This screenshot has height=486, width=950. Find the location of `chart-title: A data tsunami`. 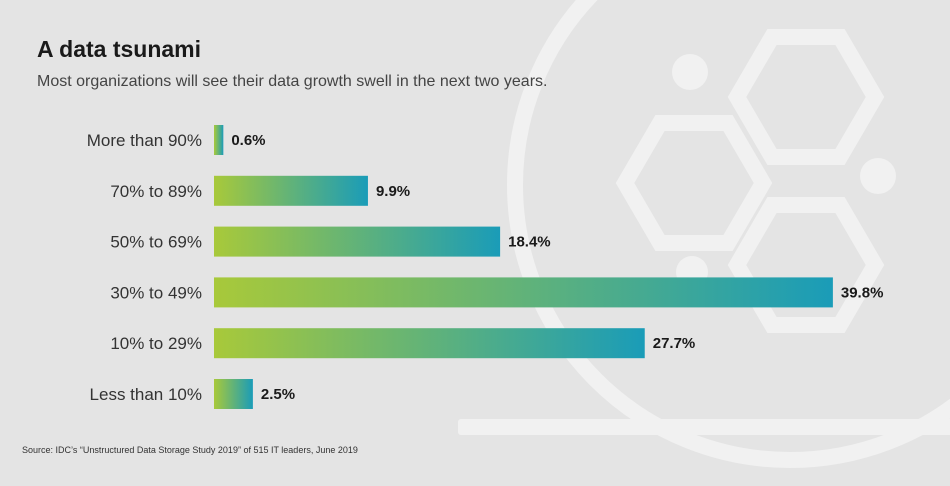

chart-title: A data tsunami is located at coordinates (119, 49).